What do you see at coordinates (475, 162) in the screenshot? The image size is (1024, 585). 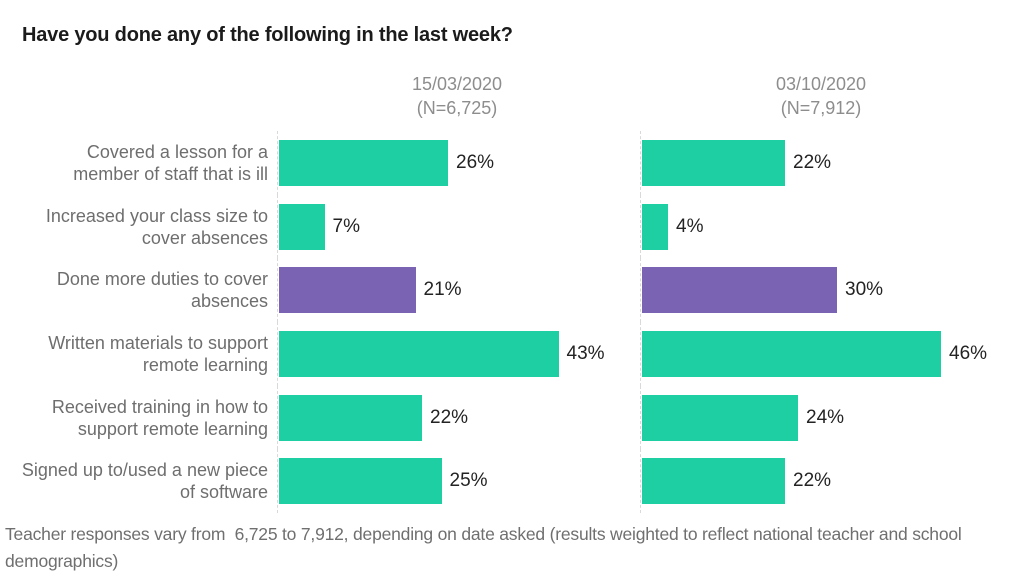 I see `bar-value-label: 26%` at bounding box center [475, 162].